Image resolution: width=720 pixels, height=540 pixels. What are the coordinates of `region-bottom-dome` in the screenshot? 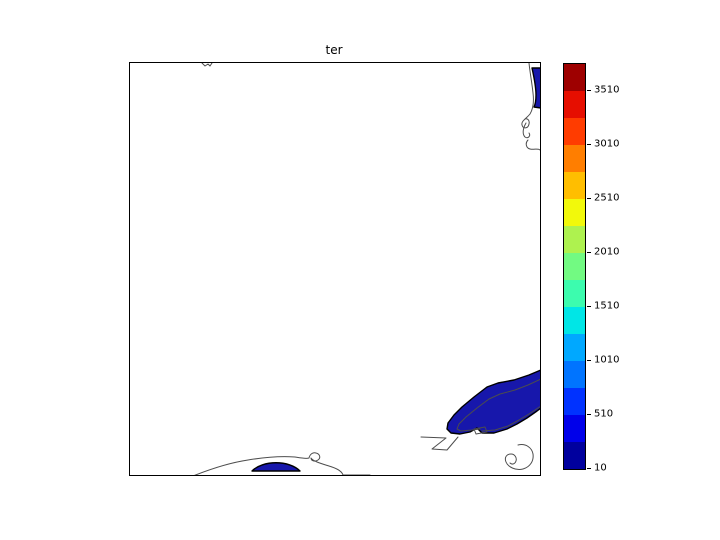 It's located at (276, 467).